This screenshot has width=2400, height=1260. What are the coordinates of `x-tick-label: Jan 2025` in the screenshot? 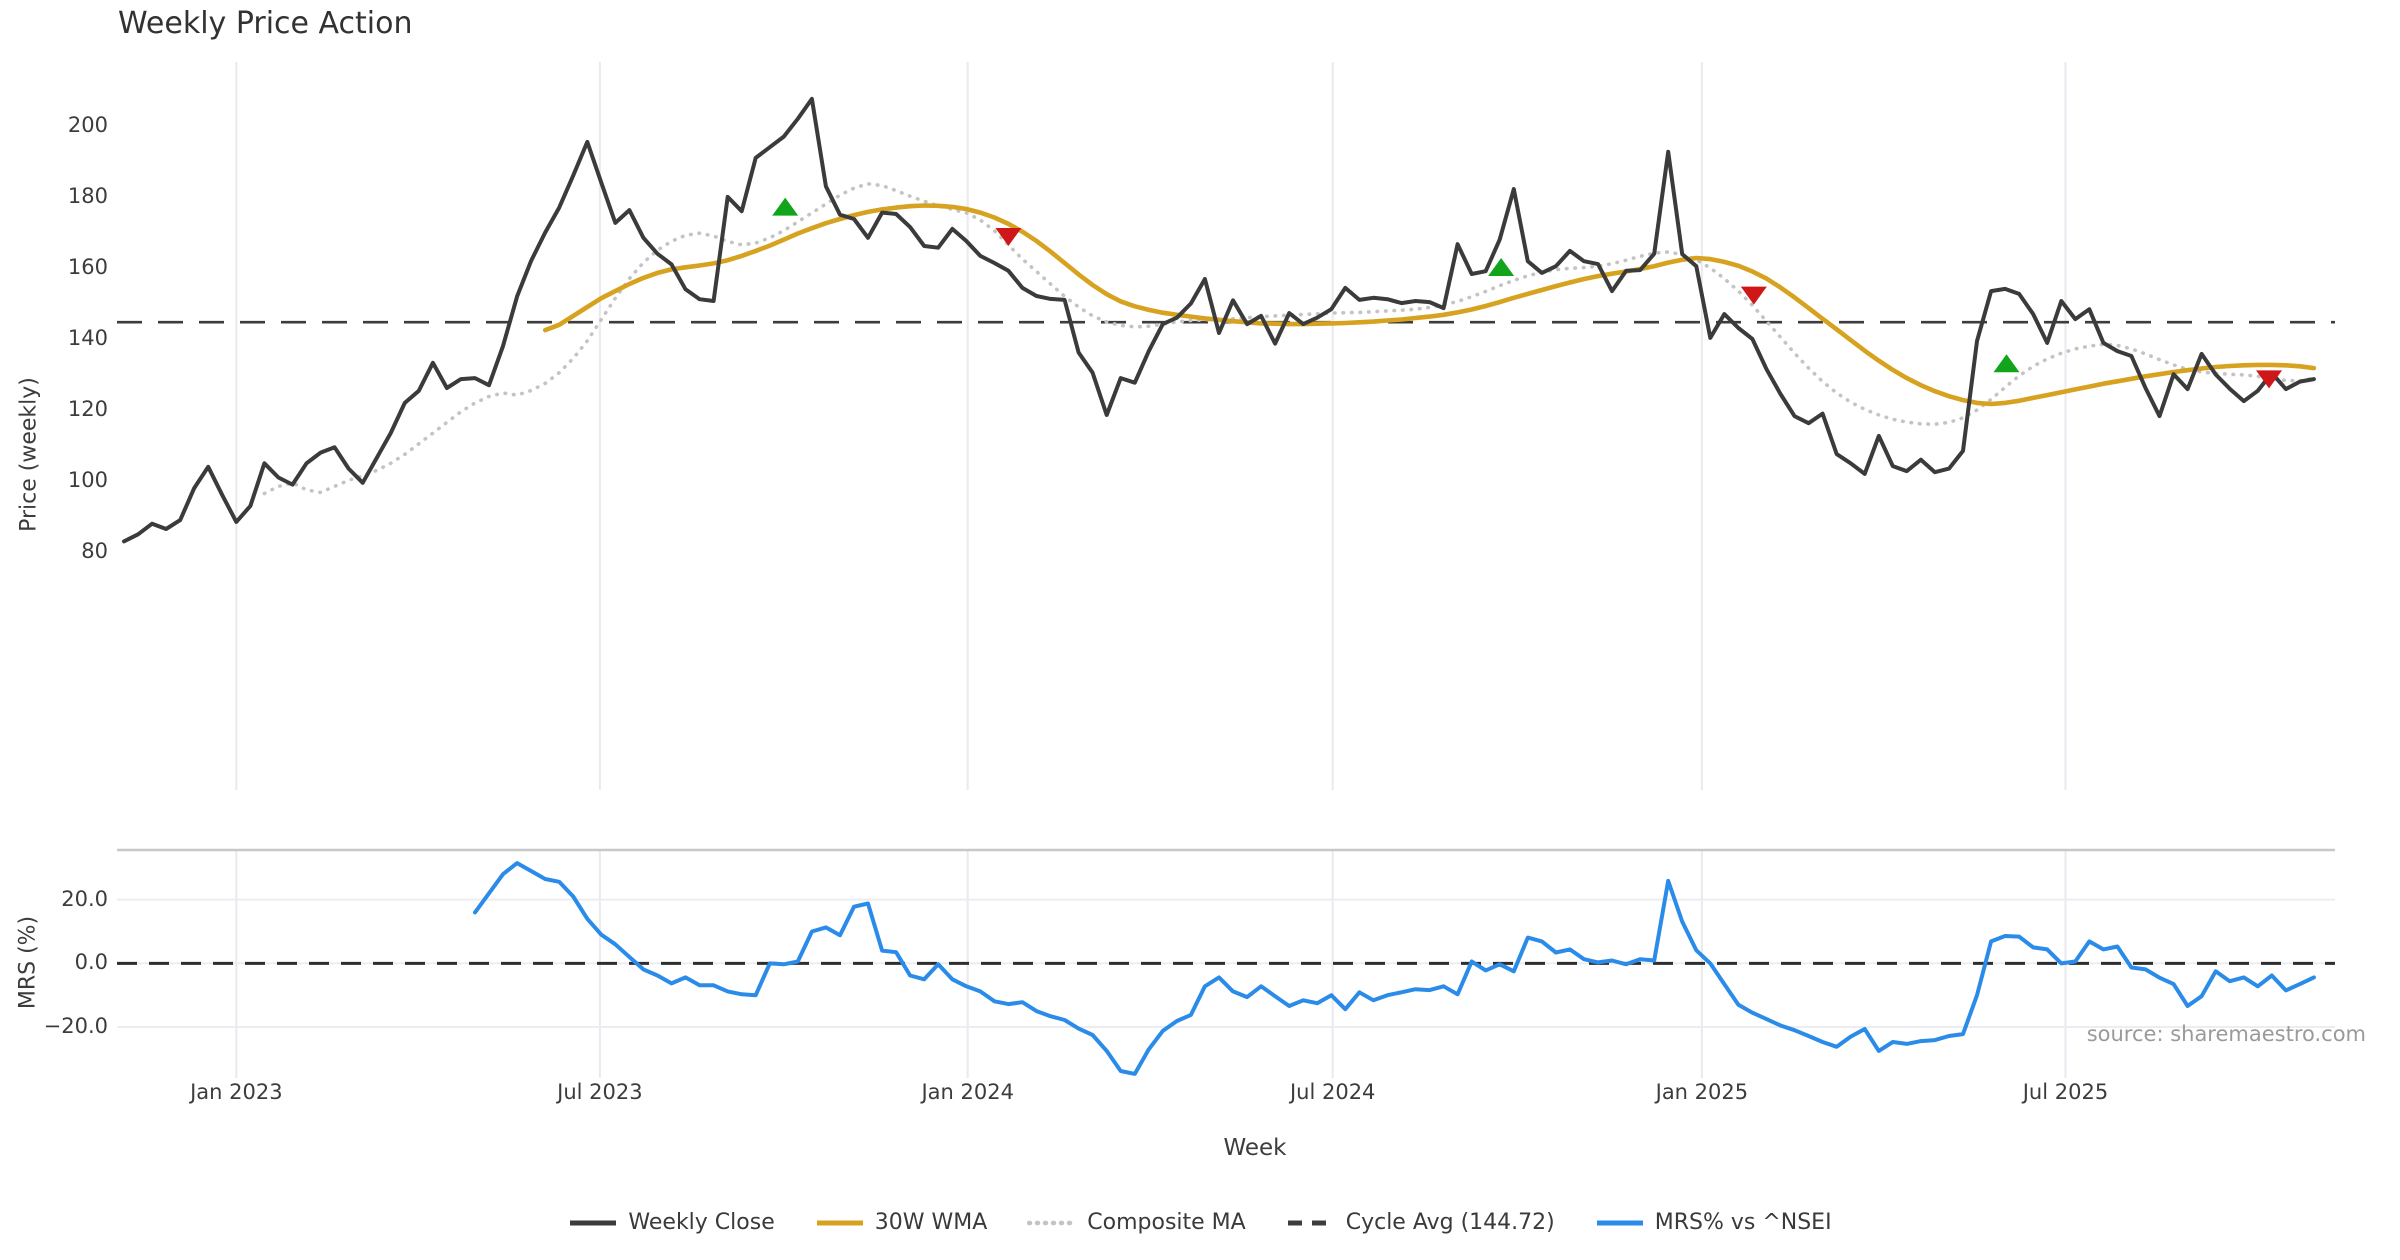 It's located at (1702, 1092).